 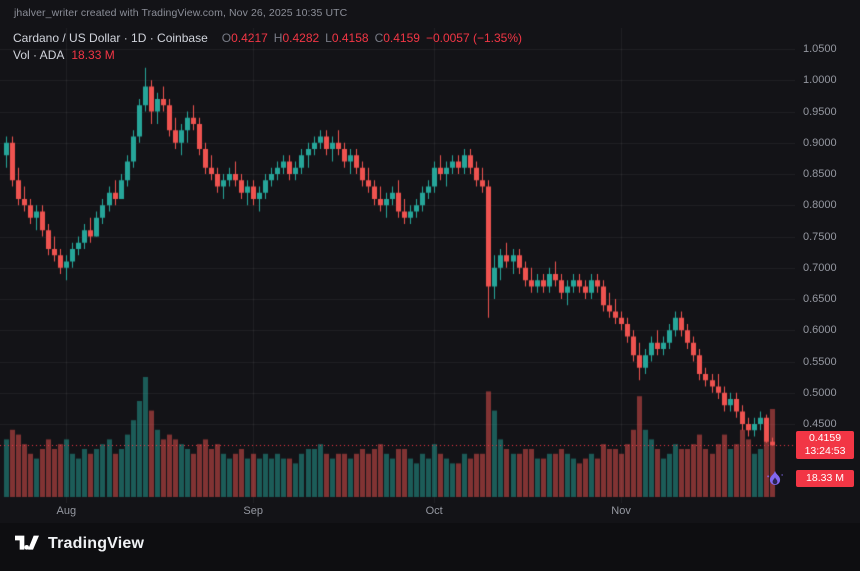 I want to click on price-tick-0.8000: 0.8000, so click(x=820, y=205).